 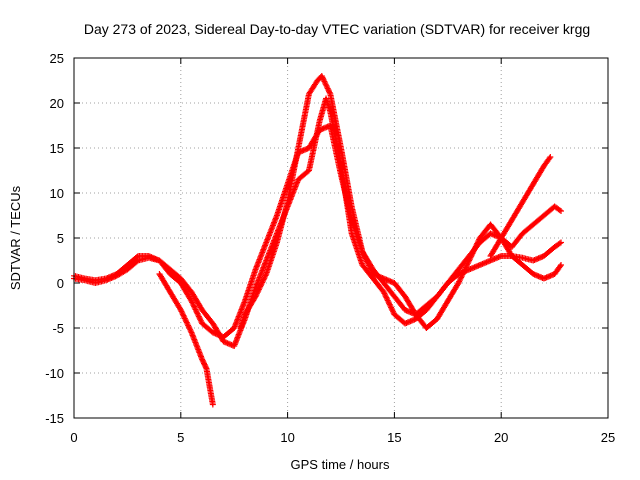 I want to click on x-tick-label: 15, so click(x=394, y=437).